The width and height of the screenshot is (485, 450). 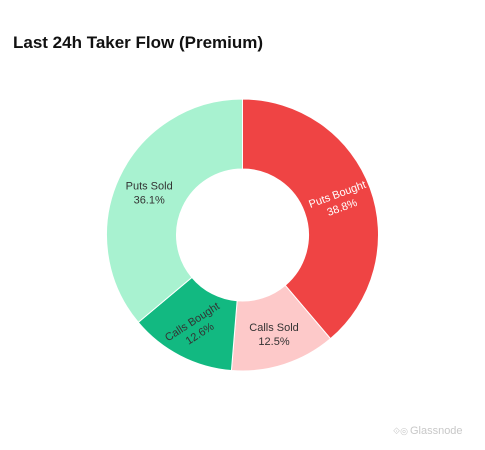 What do you see at coordinates (273, 342) in the screenshot?
I see `slice-value-label: 12.5%` at bounding box center [273, 342].